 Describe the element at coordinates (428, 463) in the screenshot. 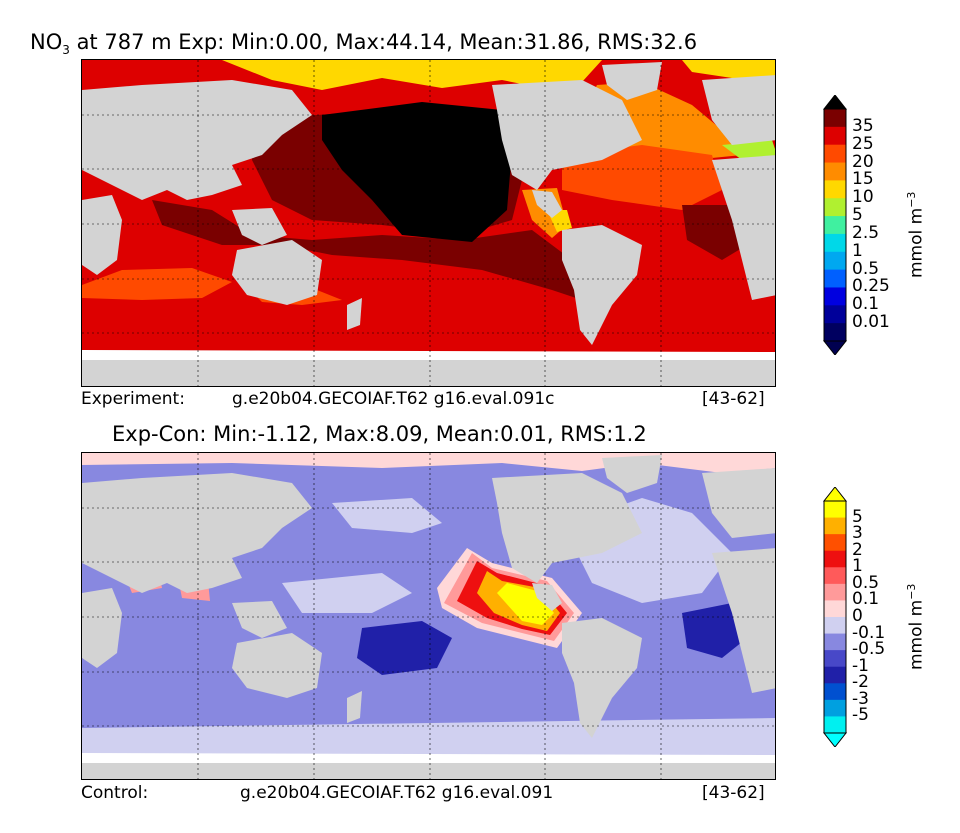

I see `bottom-arctic-pink` at that location.